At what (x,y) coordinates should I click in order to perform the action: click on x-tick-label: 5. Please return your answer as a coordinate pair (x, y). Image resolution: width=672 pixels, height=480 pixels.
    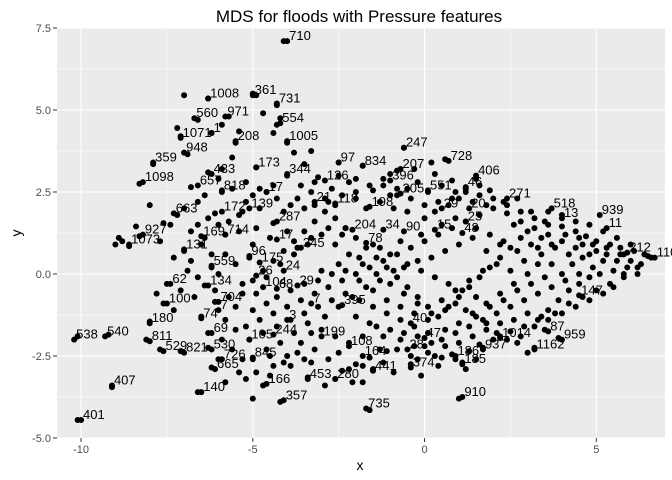
    Looking at the image, I should click on (596, 450).